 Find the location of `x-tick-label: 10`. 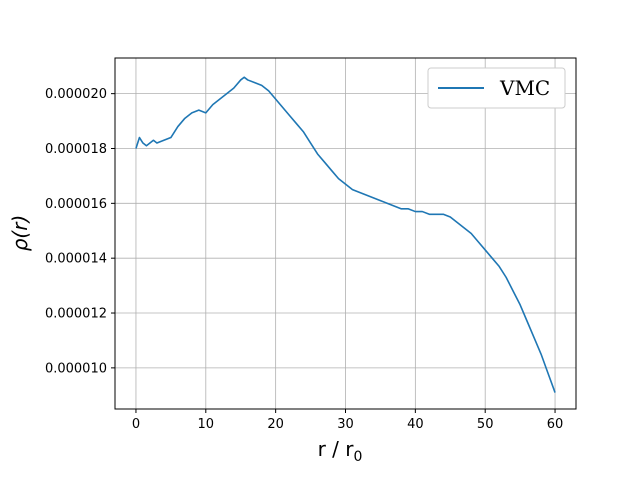

x-tick-label: 10 is located at coordinates (206, 424).